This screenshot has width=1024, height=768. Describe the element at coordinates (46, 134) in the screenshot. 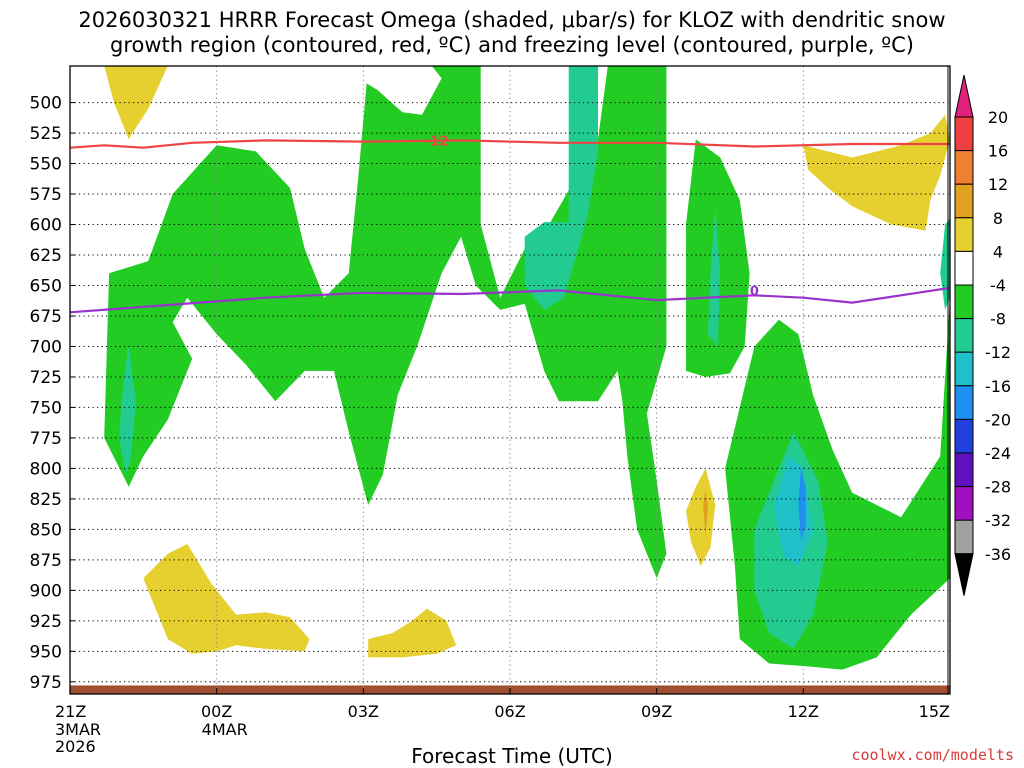

I see `y-tick-label-525: 525` at that location.